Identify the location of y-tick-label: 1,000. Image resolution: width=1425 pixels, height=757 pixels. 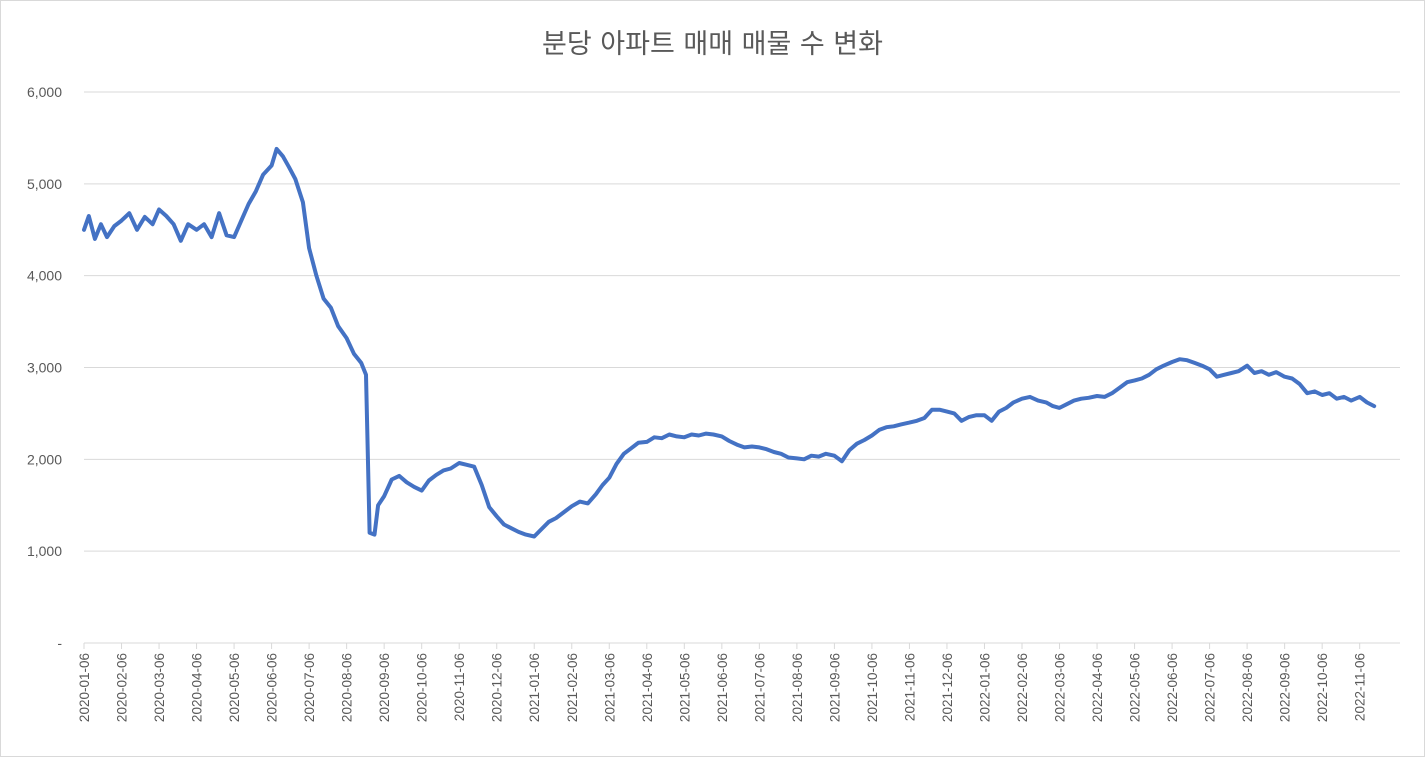
(44, 551).